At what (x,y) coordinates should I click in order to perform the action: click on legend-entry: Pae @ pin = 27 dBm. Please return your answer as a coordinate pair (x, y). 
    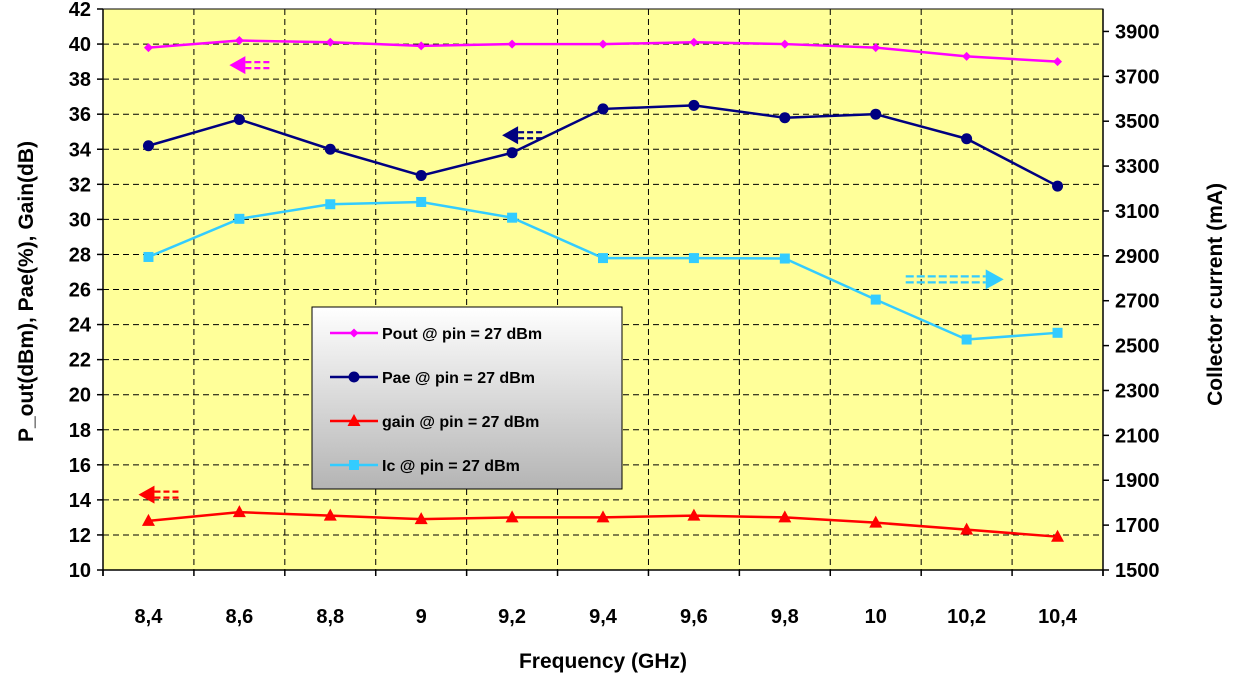
    Looking at the image, I should click on (432, 378).